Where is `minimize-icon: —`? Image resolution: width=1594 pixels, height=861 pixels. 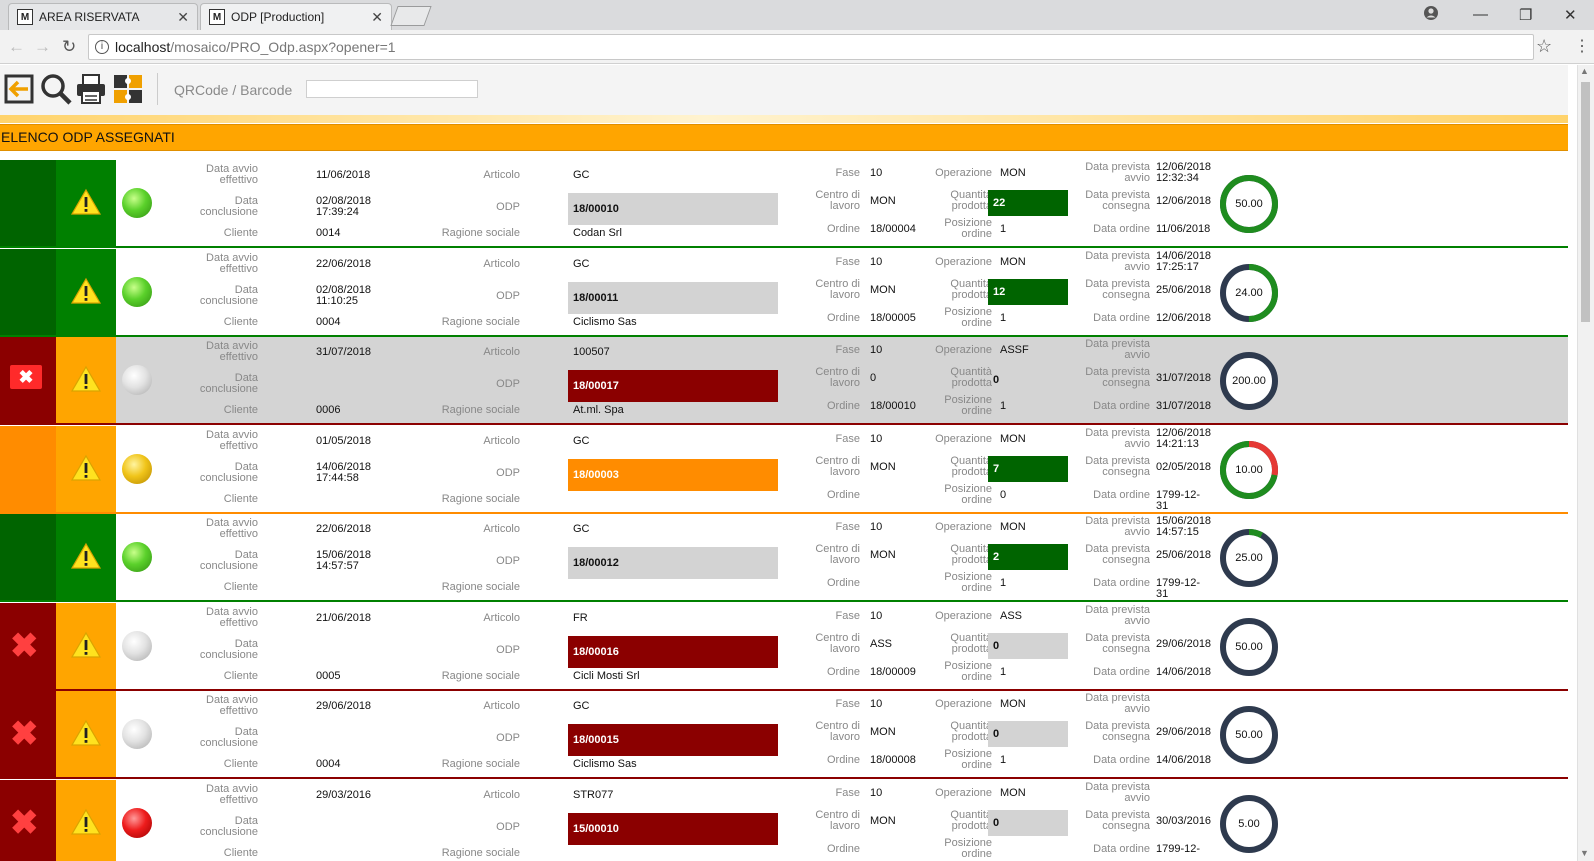 minimize-icon: — is located at coordinates (1480, 14).